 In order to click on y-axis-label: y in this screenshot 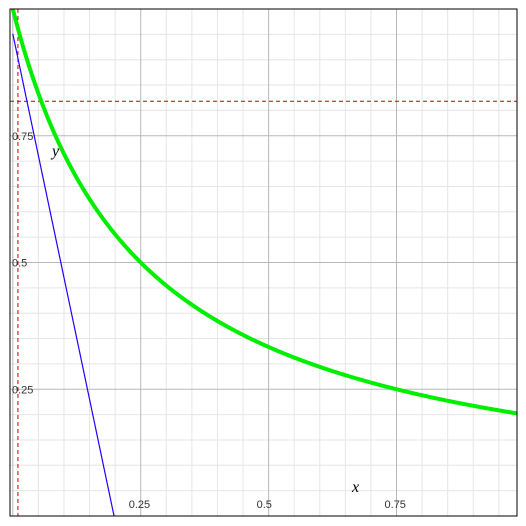, I will do `click(55, 151)`.